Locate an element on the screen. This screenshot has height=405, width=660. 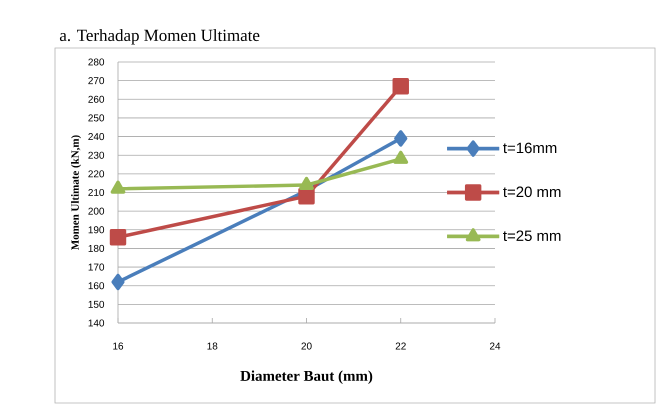
y-tick-label: 240 is located at coordinates (96, 136).